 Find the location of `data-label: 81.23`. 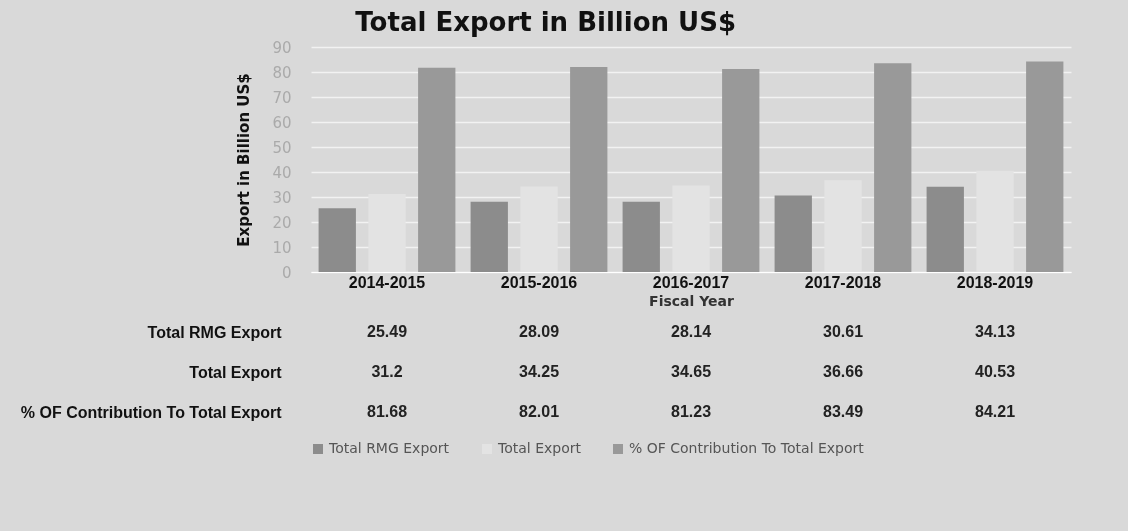

data-label: 81.23 is located at coordinates (691, 411).